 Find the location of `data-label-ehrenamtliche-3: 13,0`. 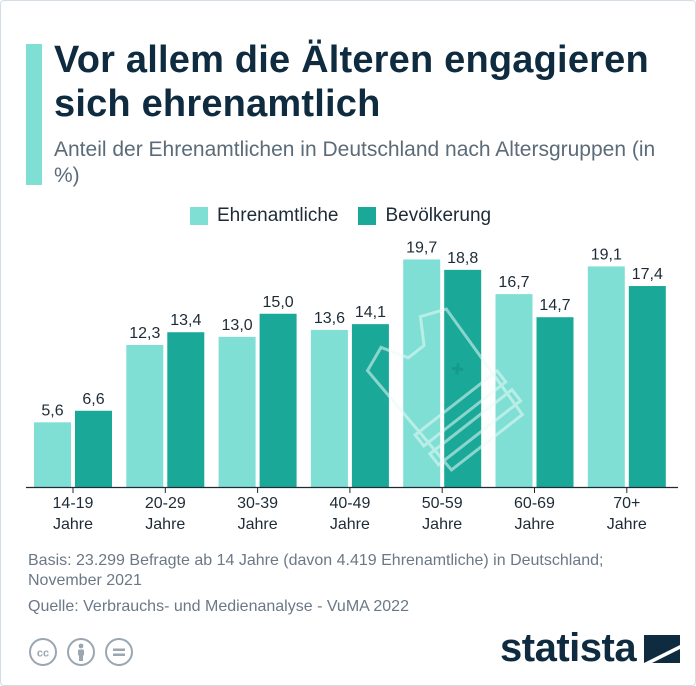

data-label-ehrenamtliche-3: 13,0 is located at coordinates (237, 325).